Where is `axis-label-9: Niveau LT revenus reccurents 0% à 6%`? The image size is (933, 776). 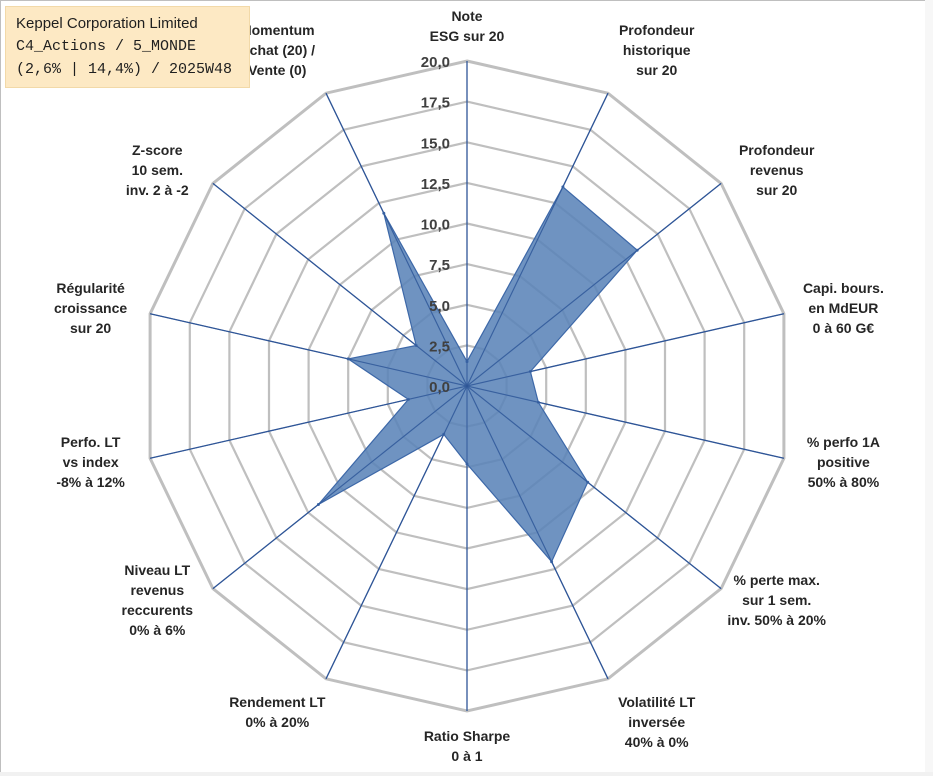
axis-label-9: Niveau LT revenus reccurents 0% à 6% is located at coordinates (158, 600).